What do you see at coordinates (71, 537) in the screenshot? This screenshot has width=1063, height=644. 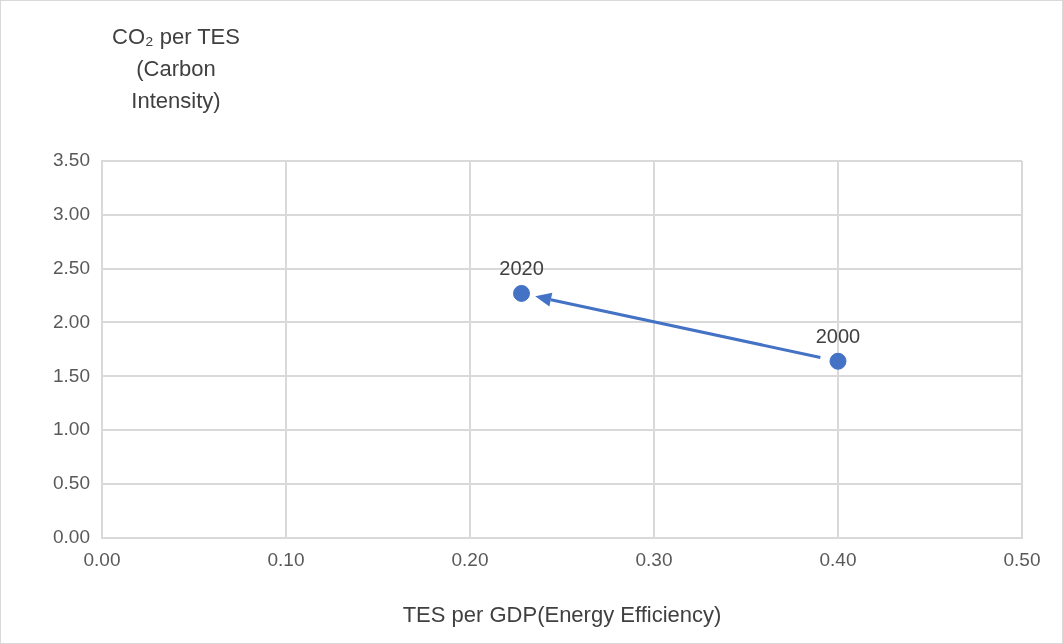 I see `y-tick-label: 0.00` at bounding box center [71, 537].